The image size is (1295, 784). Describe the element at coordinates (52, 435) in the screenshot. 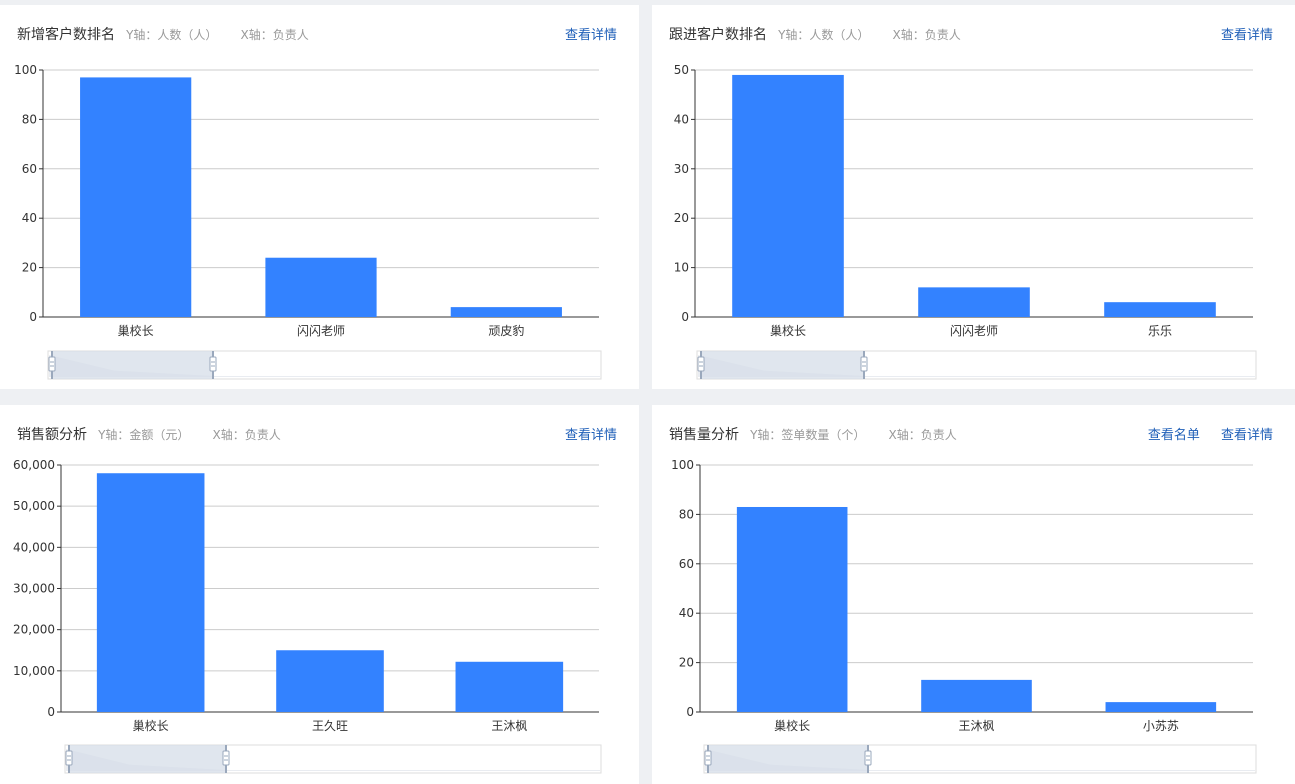

I see `panel-title: 销售额分析` at that location.